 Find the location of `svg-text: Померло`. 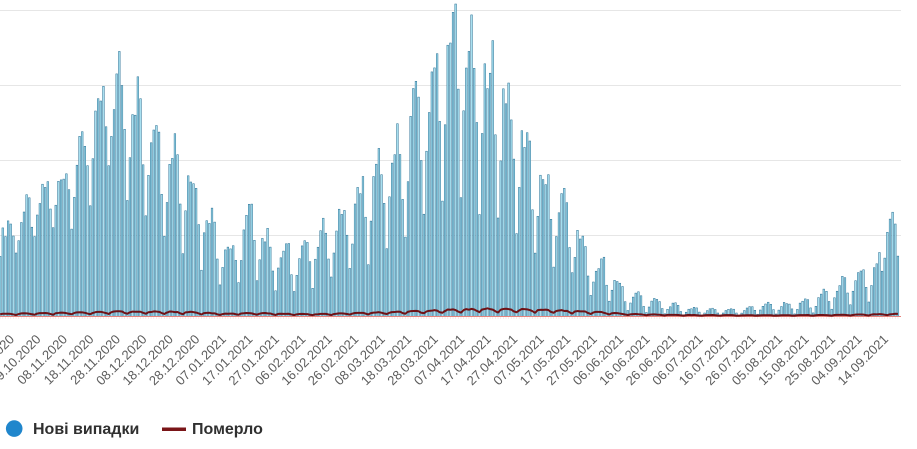

svg-text: Померло is located at coordinates (227, 429).